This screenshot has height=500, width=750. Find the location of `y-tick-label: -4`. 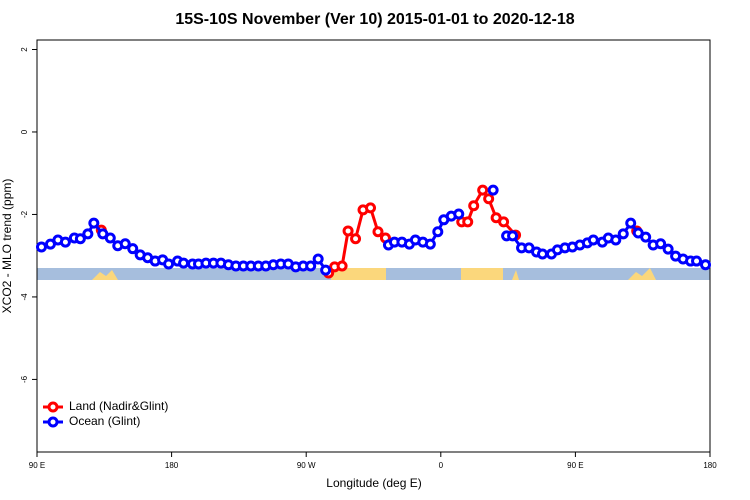

y-tick-label: -4 is located at coordinates (24, 297).